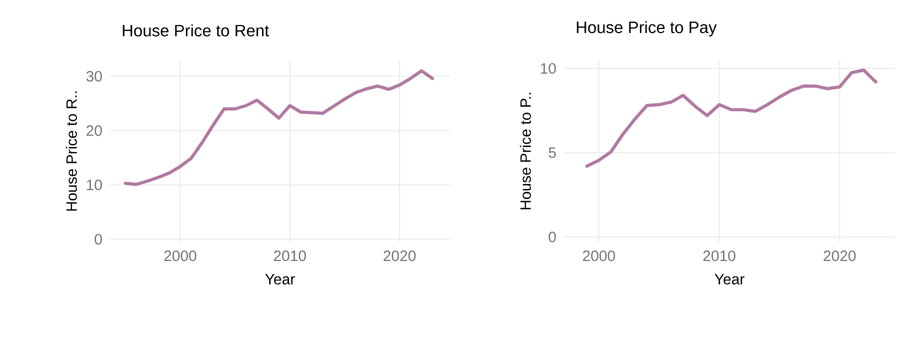 This screenshot has height=339, width=905. What do you see at coordinates (646, 28) in the screenshot?
I see `chart-title: House Price to Pay` at bounding box center [646, 28].